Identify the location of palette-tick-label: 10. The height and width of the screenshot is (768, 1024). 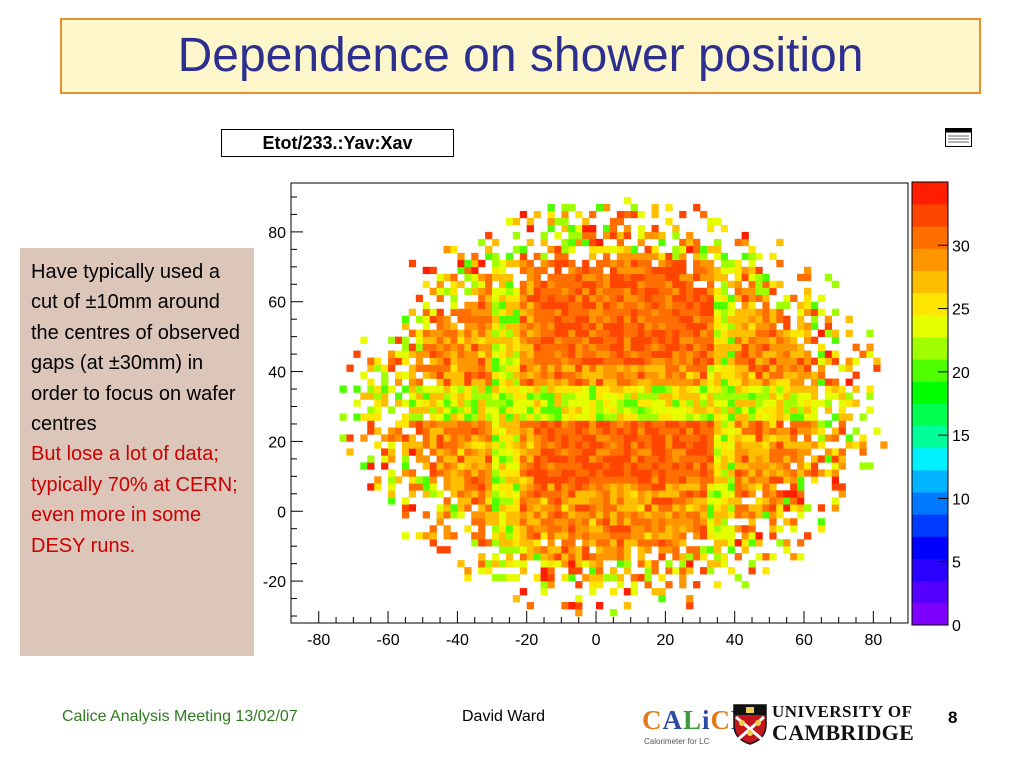
(961, 499).